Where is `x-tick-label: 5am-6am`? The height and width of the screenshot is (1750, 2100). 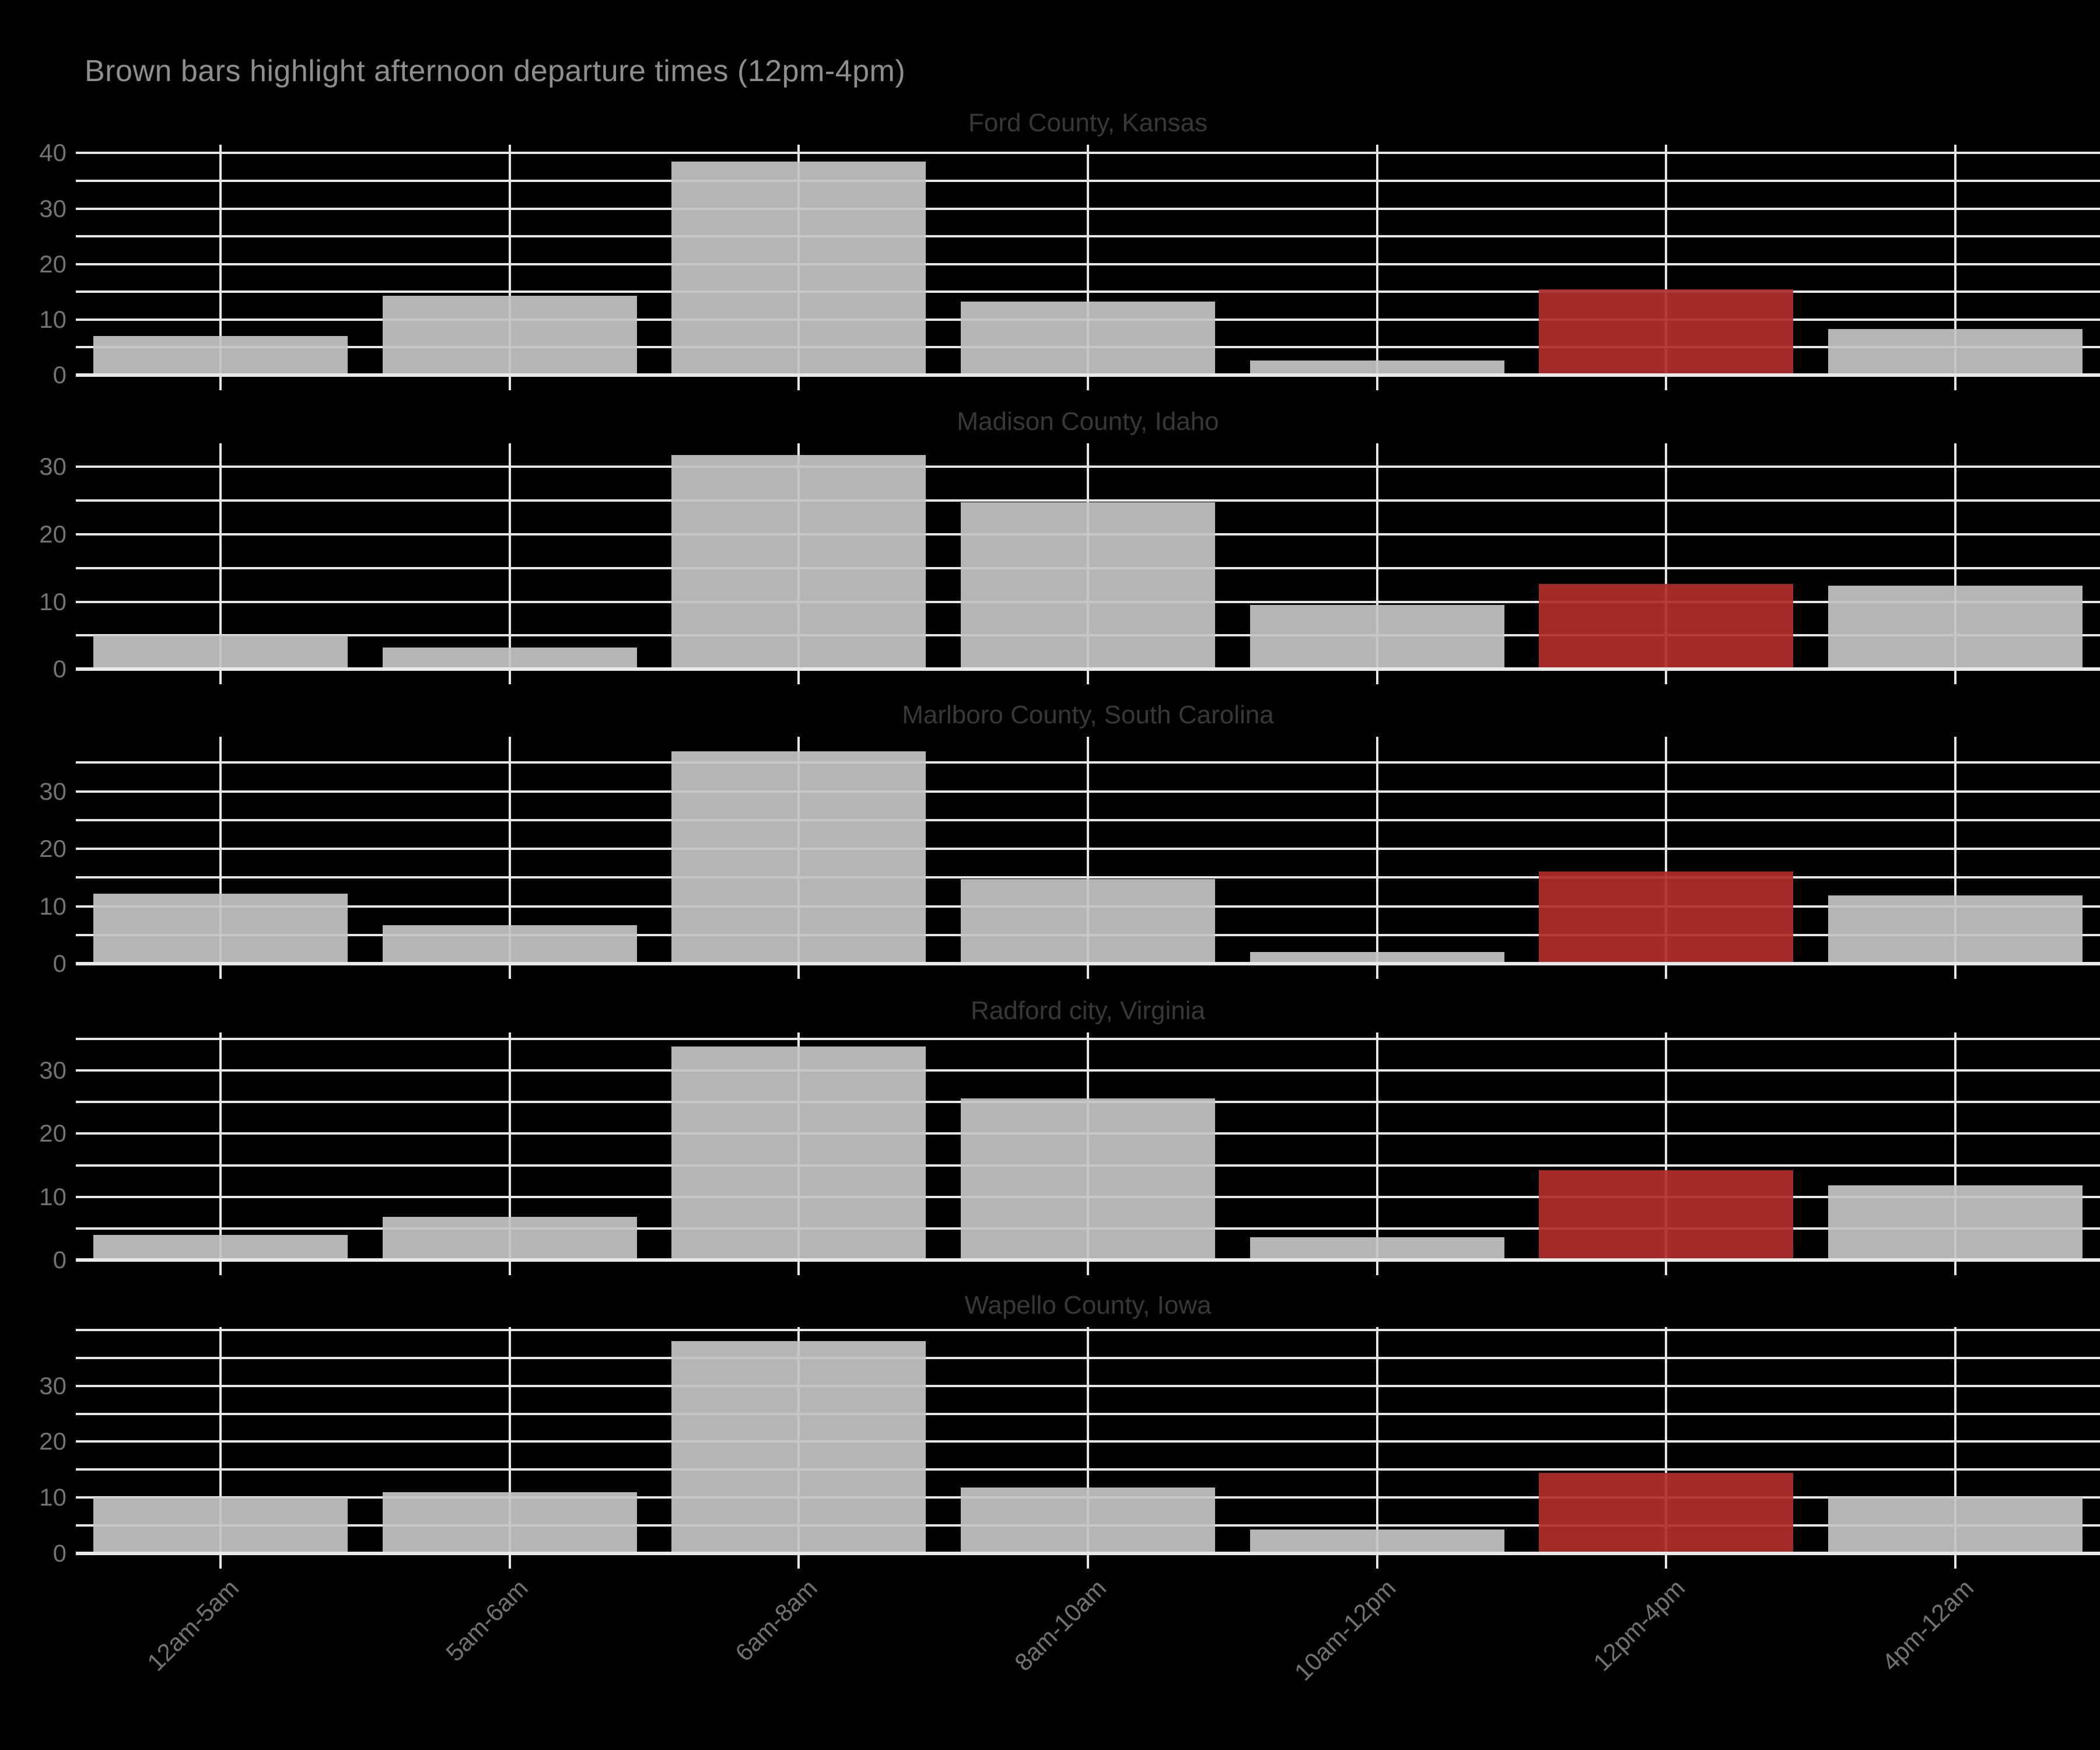 x-tick-label: 5am-6am is located at coordinates (487, 1620).